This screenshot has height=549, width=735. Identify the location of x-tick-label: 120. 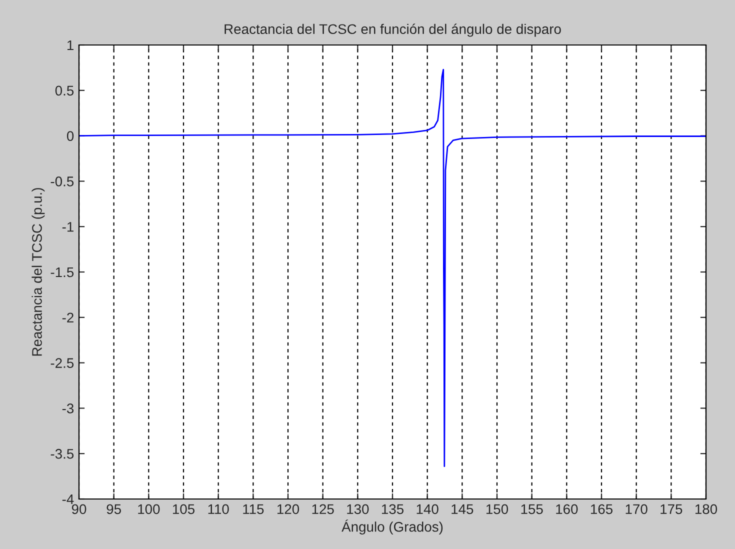
(288, 509).